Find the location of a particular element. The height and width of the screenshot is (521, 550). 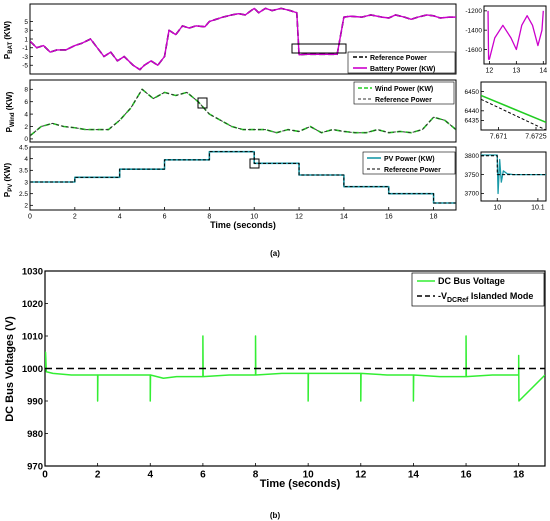

pv-y-tick-label-5: 4.5 is located at coordinates (23, 147).